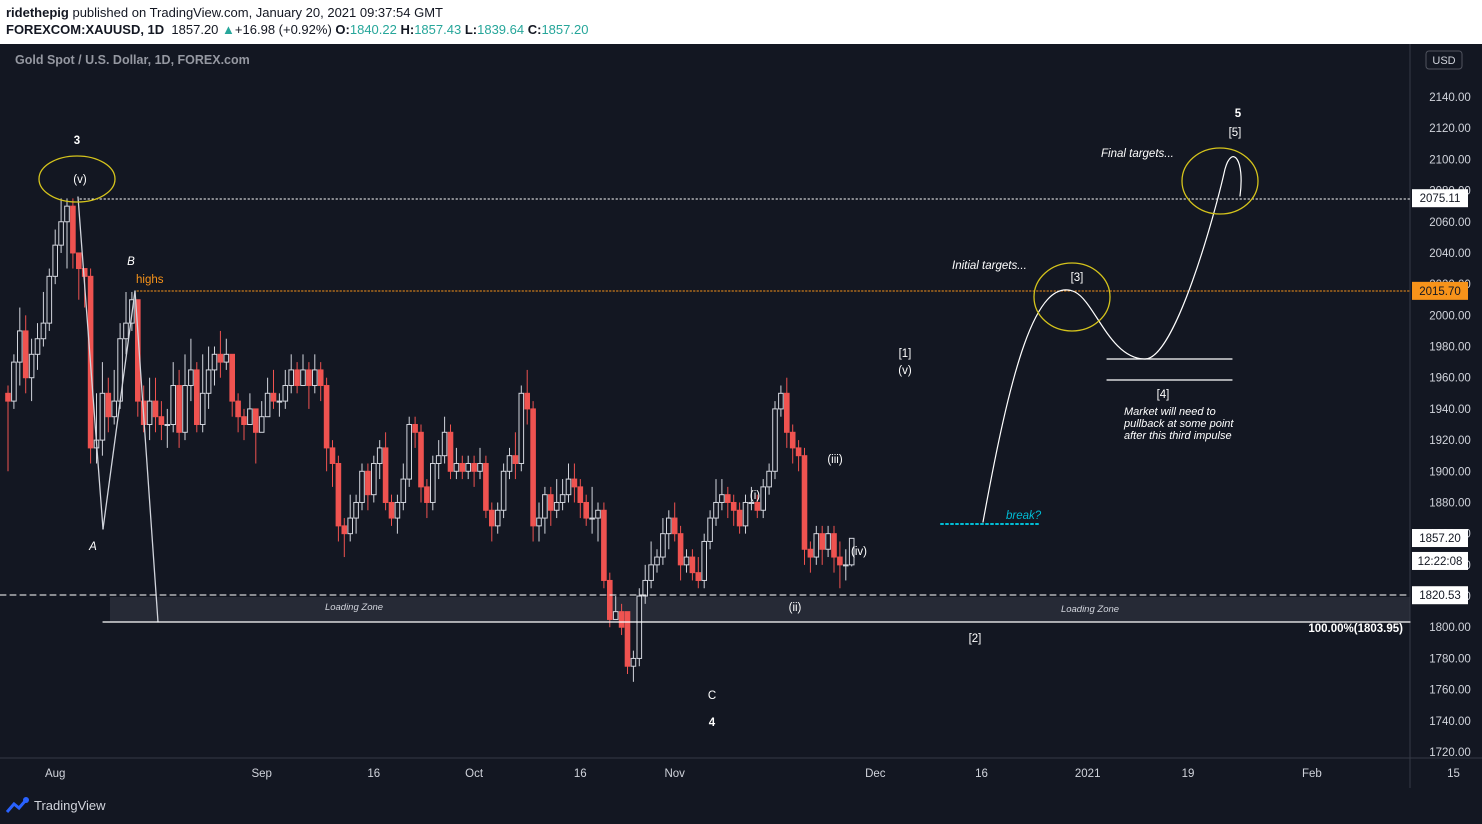 This screenshot has height=824, width=1482. Describe the element at coordinates (1450, 753) in the screenshot. I see `y-tick-label: 1720.00` at that location.